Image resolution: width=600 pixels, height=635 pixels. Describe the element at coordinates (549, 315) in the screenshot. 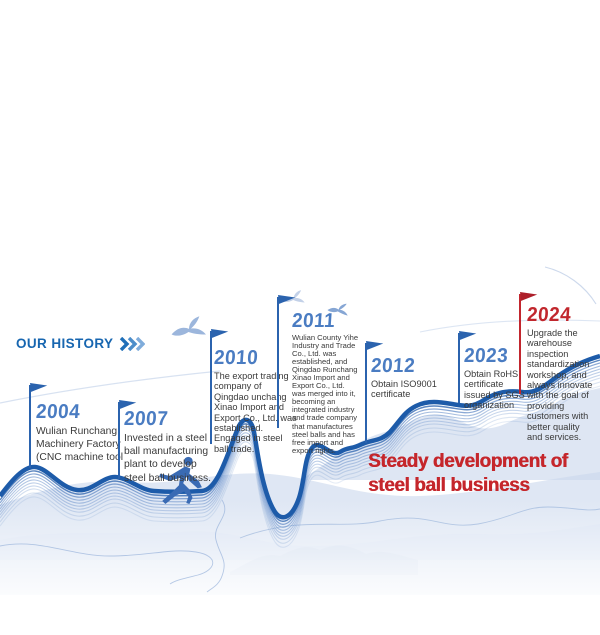

I see `milestone-year: 2024` at that location.